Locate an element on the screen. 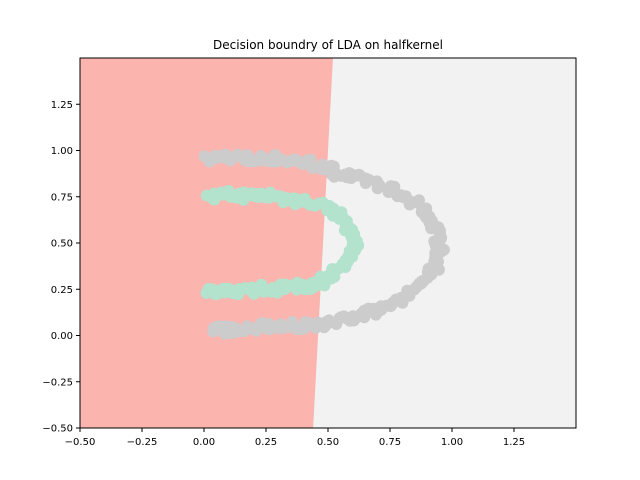 The width and height of the screenshot is (640, 480). x-tick-label: 1.25 is located at coordinates (514, 442).